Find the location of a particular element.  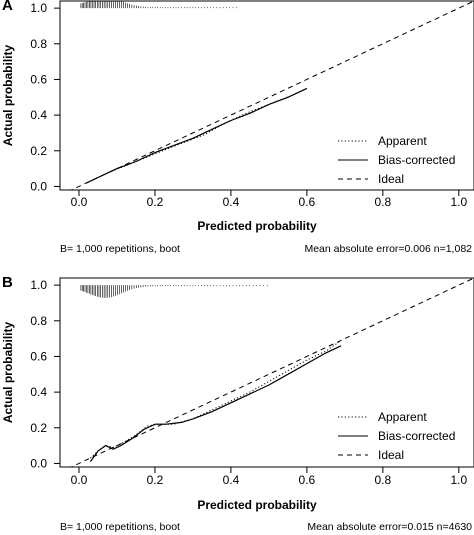

panel-label: B is located at coordinates (7, 282).